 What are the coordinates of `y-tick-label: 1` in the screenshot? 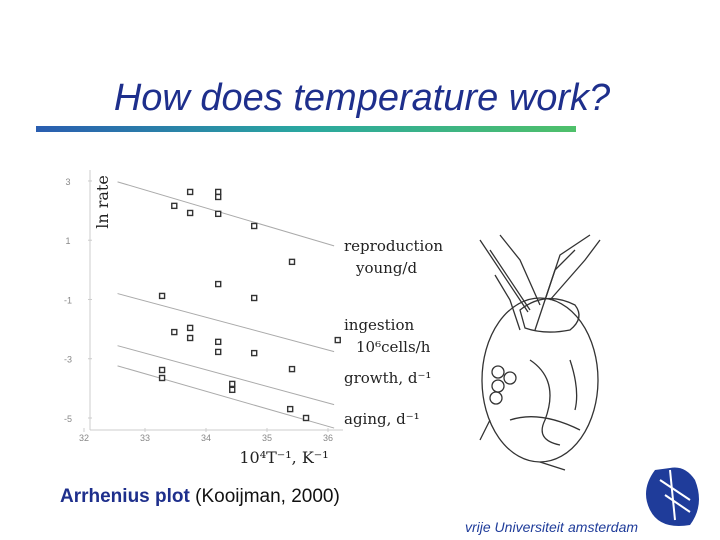 It's located at (67, 241).